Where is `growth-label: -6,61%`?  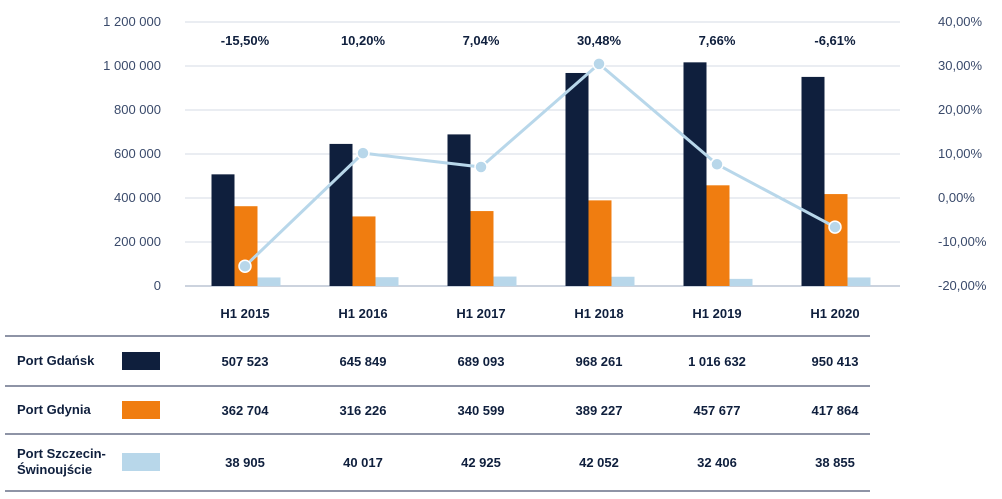 growth-label: -6,61% is located at coordinates (835, 40).